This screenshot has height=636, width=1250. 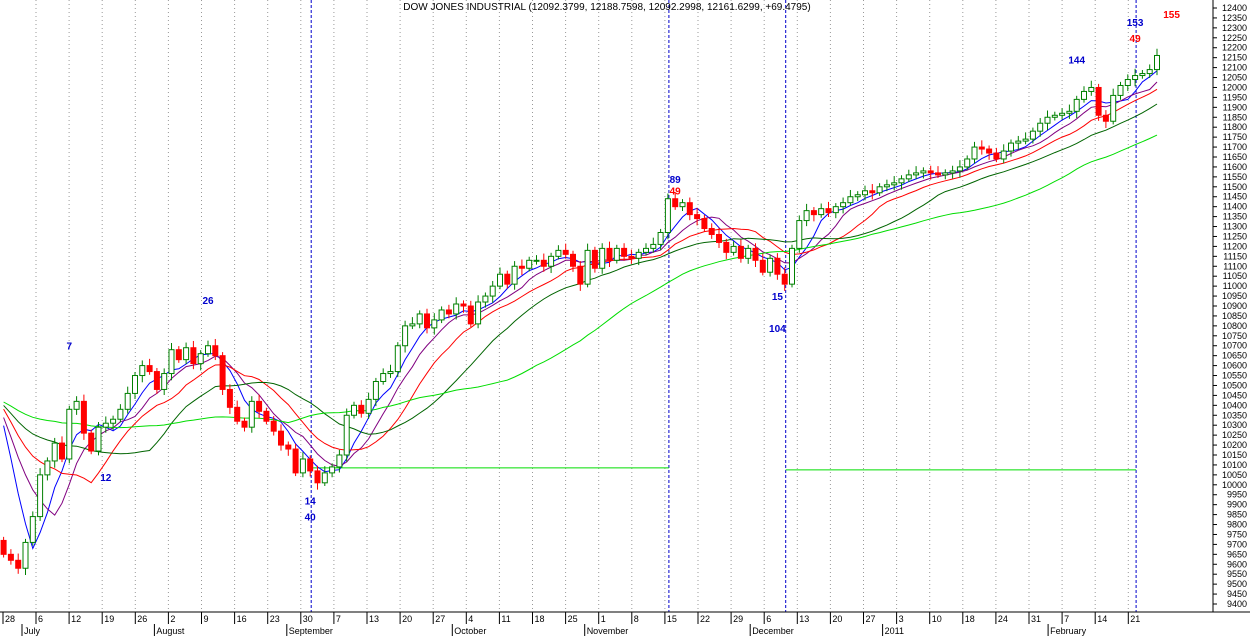 I want to click on x-tick-label: 6, so click(x=768, y=619).